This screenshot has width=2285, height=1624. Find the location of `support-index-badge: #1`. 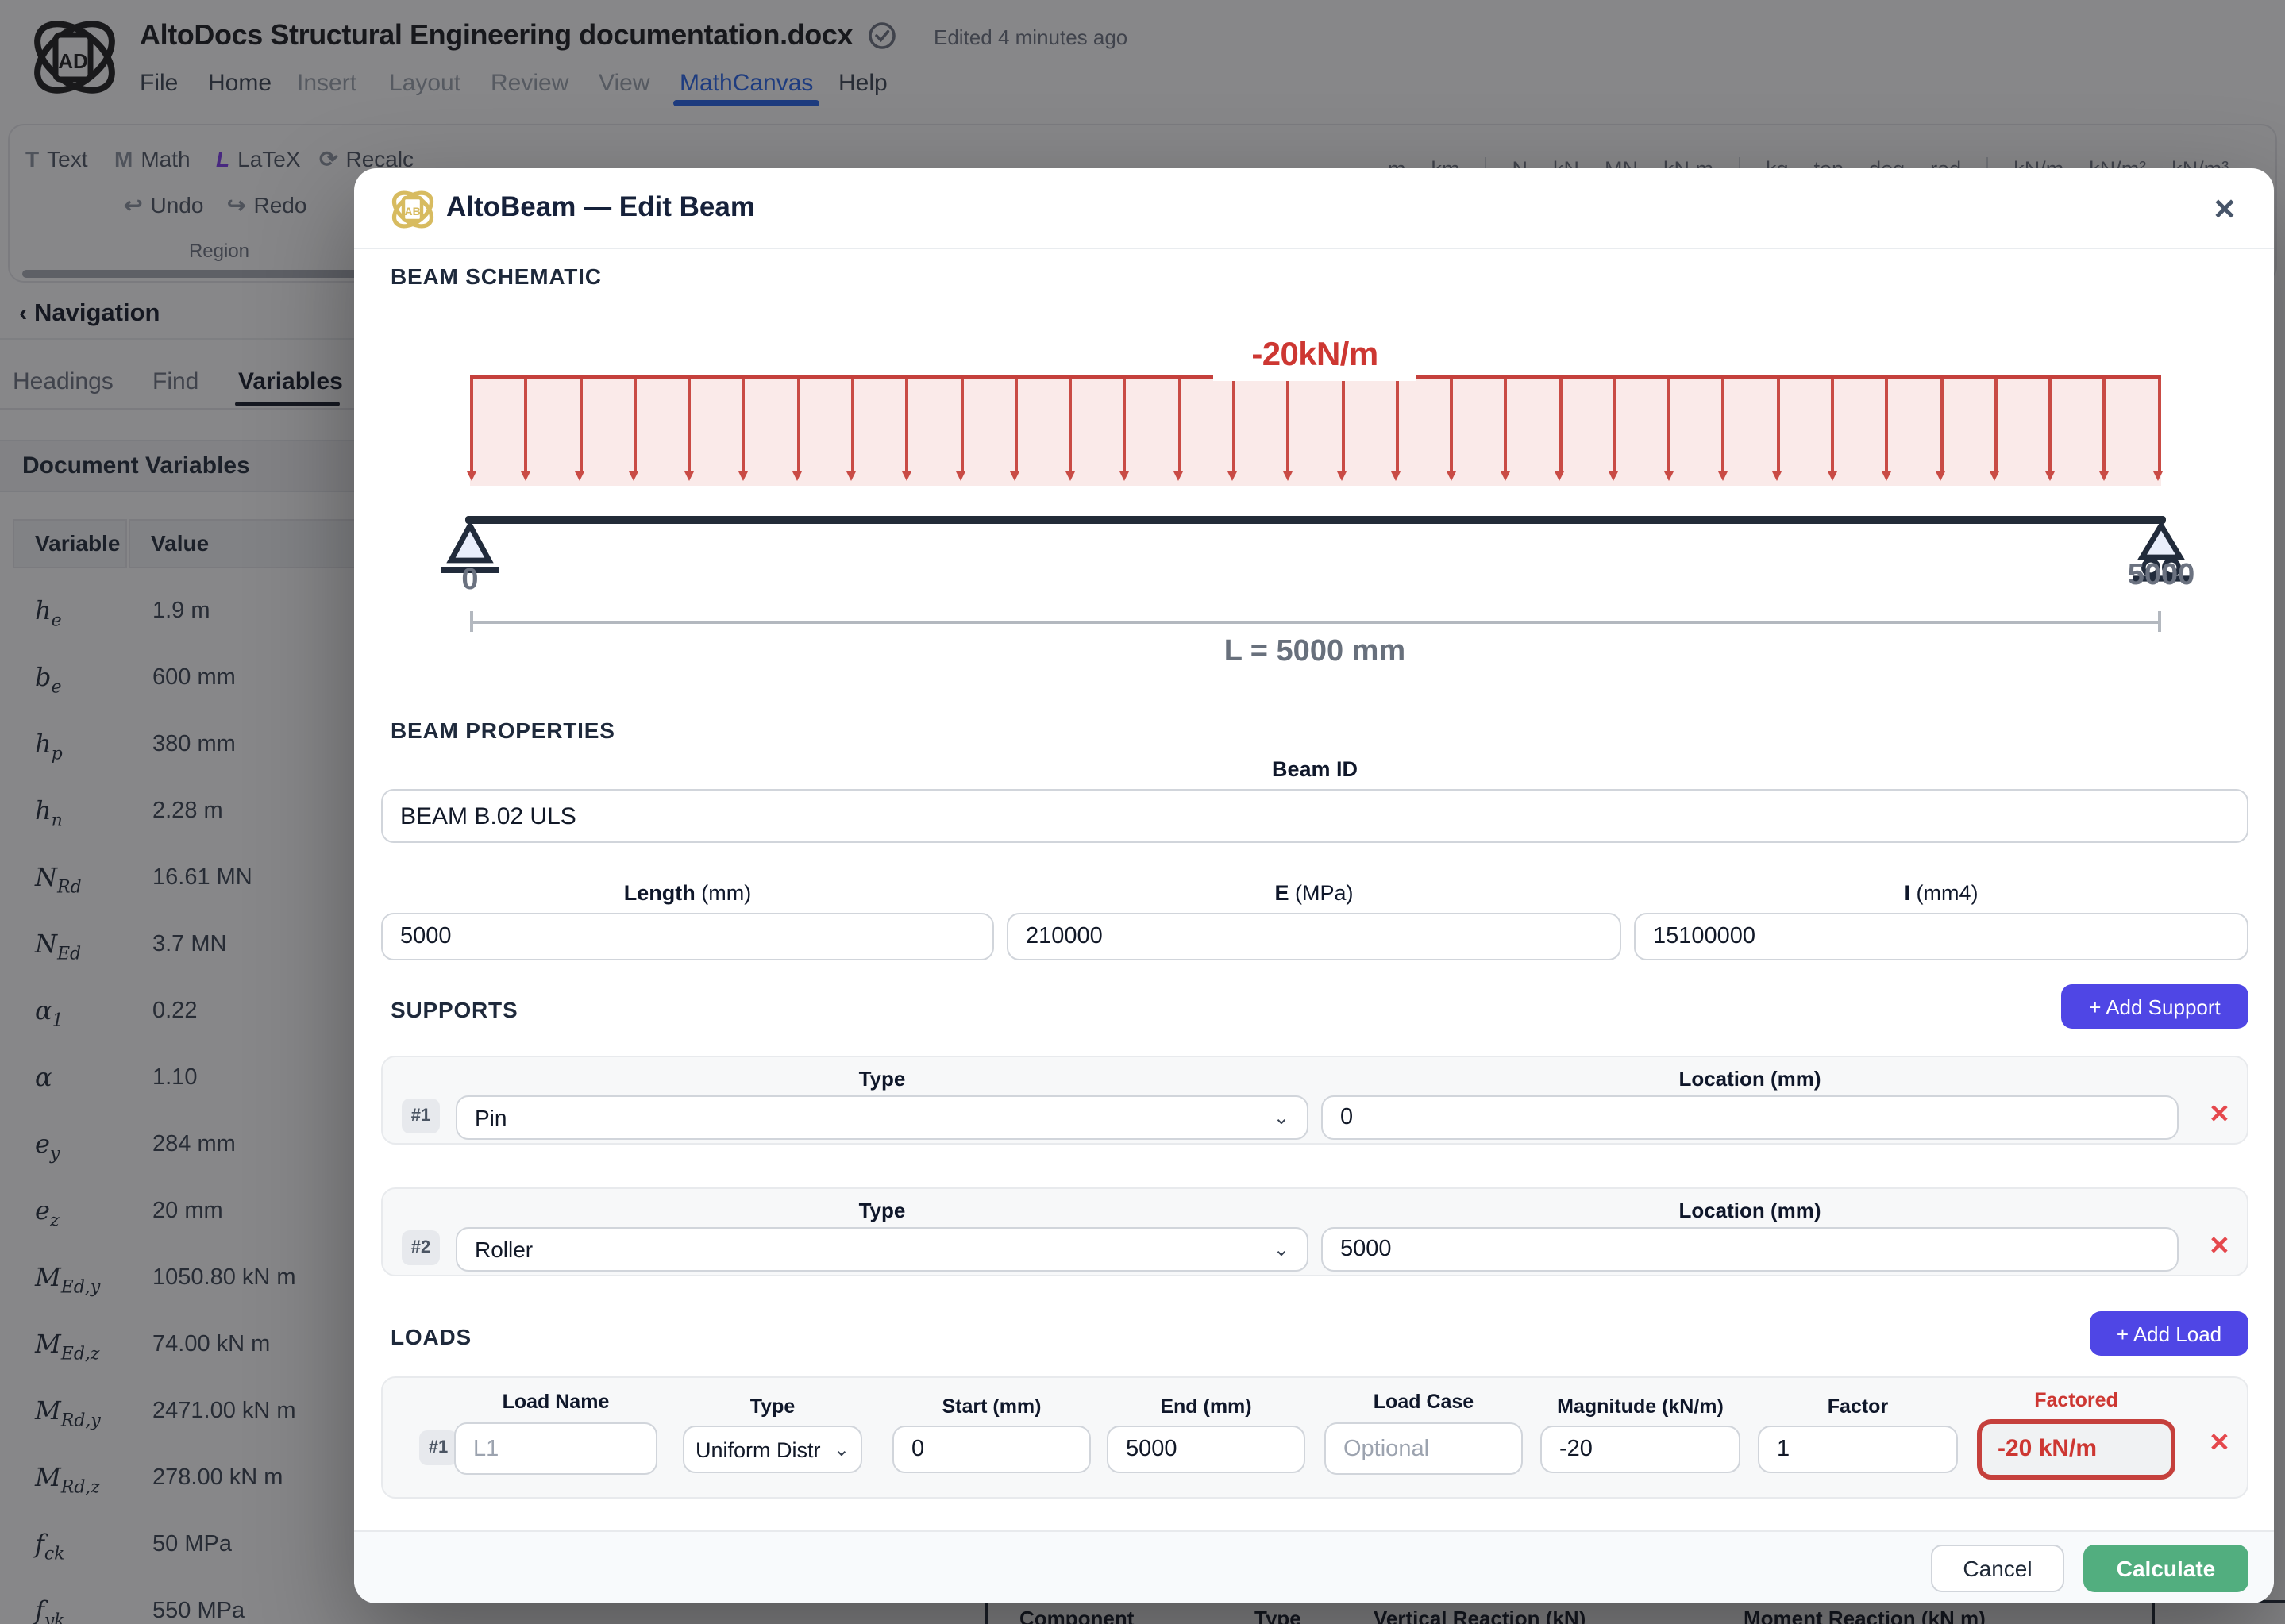

support-index-badge: #1 is located at coordinates (421, 1116).